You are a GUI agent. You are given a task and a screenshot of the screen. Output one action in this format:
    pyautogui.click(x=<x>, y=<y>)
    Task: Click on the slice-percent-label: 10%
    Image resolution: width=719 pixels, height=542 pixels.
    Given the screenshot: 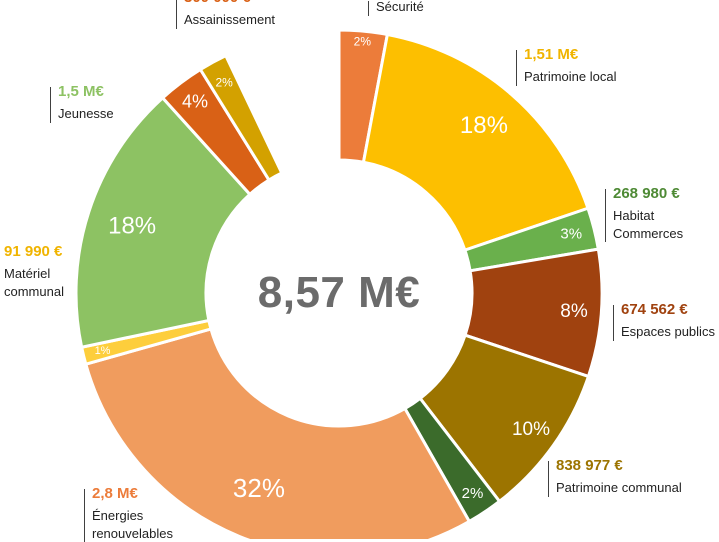 What is the action you would take?
    pyautogui.click(x=531, y=429)
    